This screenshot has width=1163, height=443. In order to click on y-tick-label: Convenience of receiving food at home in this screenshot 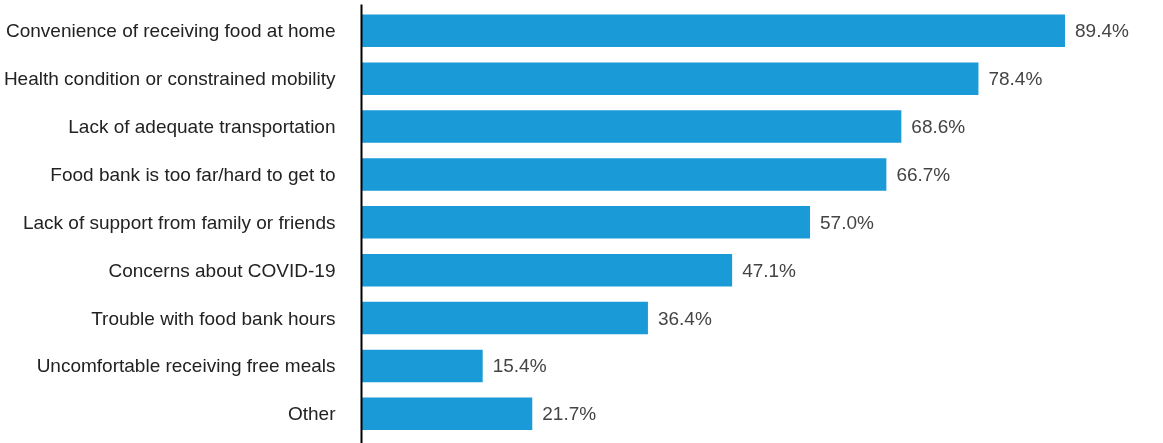, I will do `click(170, 31)`.